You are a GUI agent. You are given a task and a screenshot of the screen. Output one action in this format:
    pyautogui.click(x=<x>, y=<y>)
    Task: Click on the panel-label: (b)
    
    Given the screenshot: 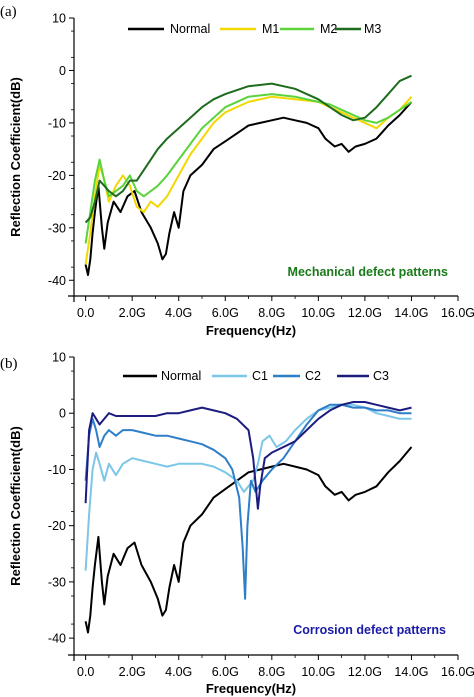 What is the action you would take?
    pyautogui.click(x=9, y=364)
    